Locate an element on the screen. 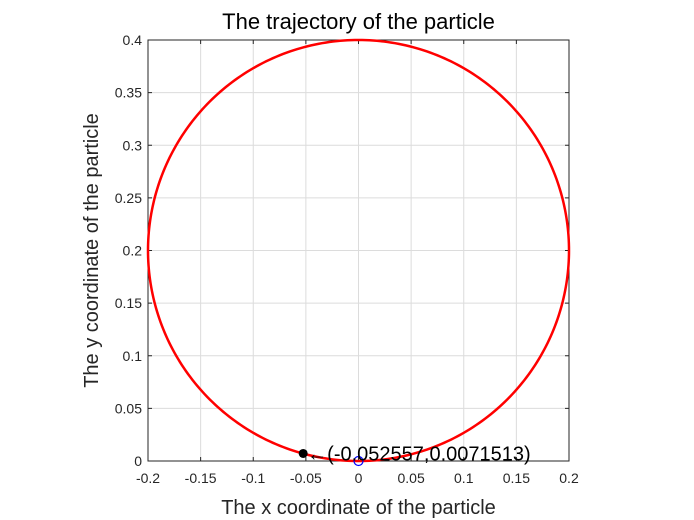 The width and height of the screenshot is (694, 520). x-tick-label: -0.15 is located at coordinates (201, 478).